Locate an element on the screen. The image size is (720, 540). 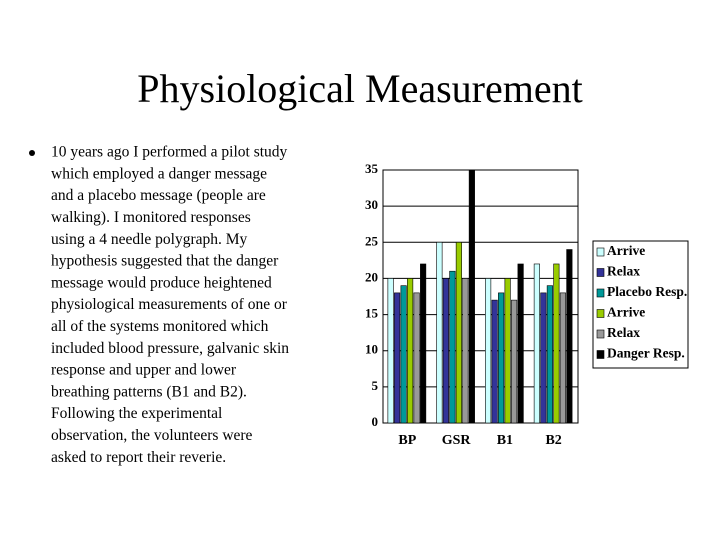
bullet-text-line: Following the experimental is located at coordinates (136, 413).